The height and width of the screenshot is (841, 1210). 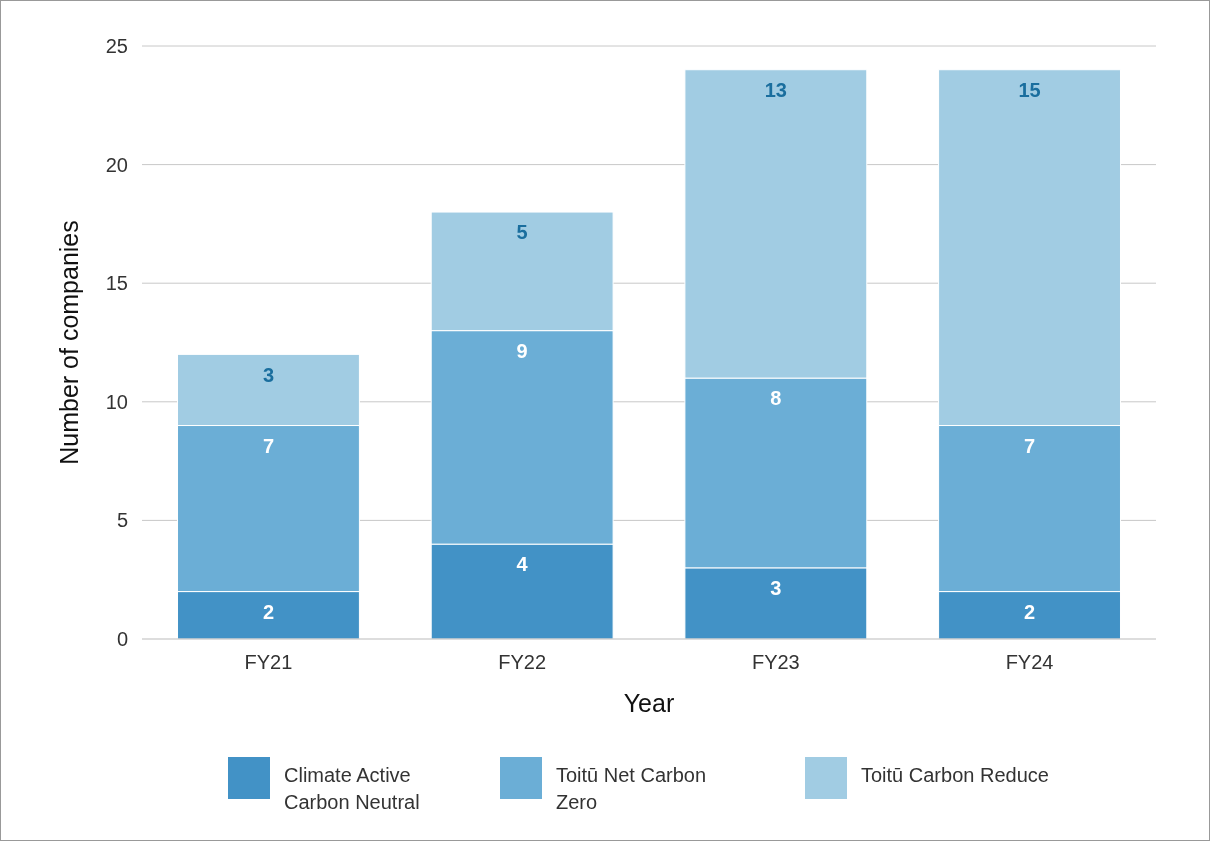 What do you see at coordinates (1029, 662) in the screenshot?
I see `x-tick-label: FY24` at bounding box center [1029, 662].